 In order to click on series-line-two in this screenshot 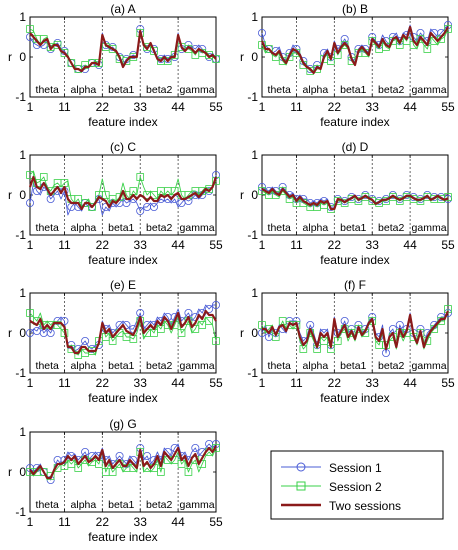, I will do `click(123, 462)`.